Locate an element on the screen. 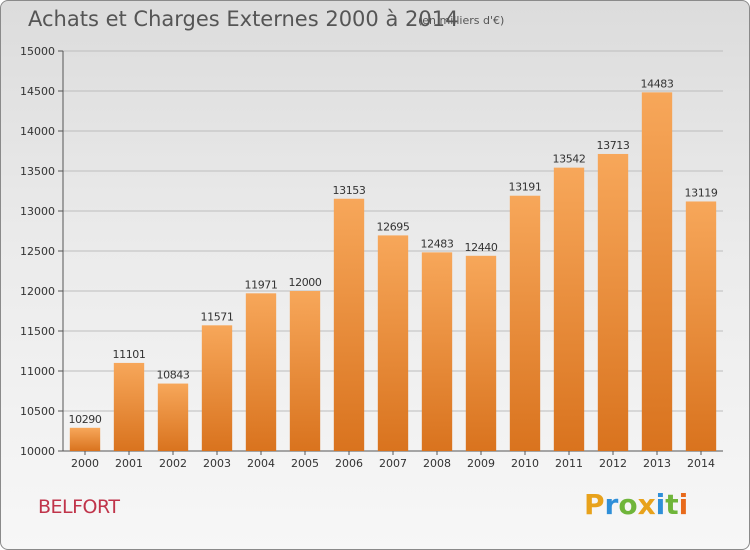 This screenshot has width=750, height=550. y-tick-label: 15000 is located at coordinates (37, 51).